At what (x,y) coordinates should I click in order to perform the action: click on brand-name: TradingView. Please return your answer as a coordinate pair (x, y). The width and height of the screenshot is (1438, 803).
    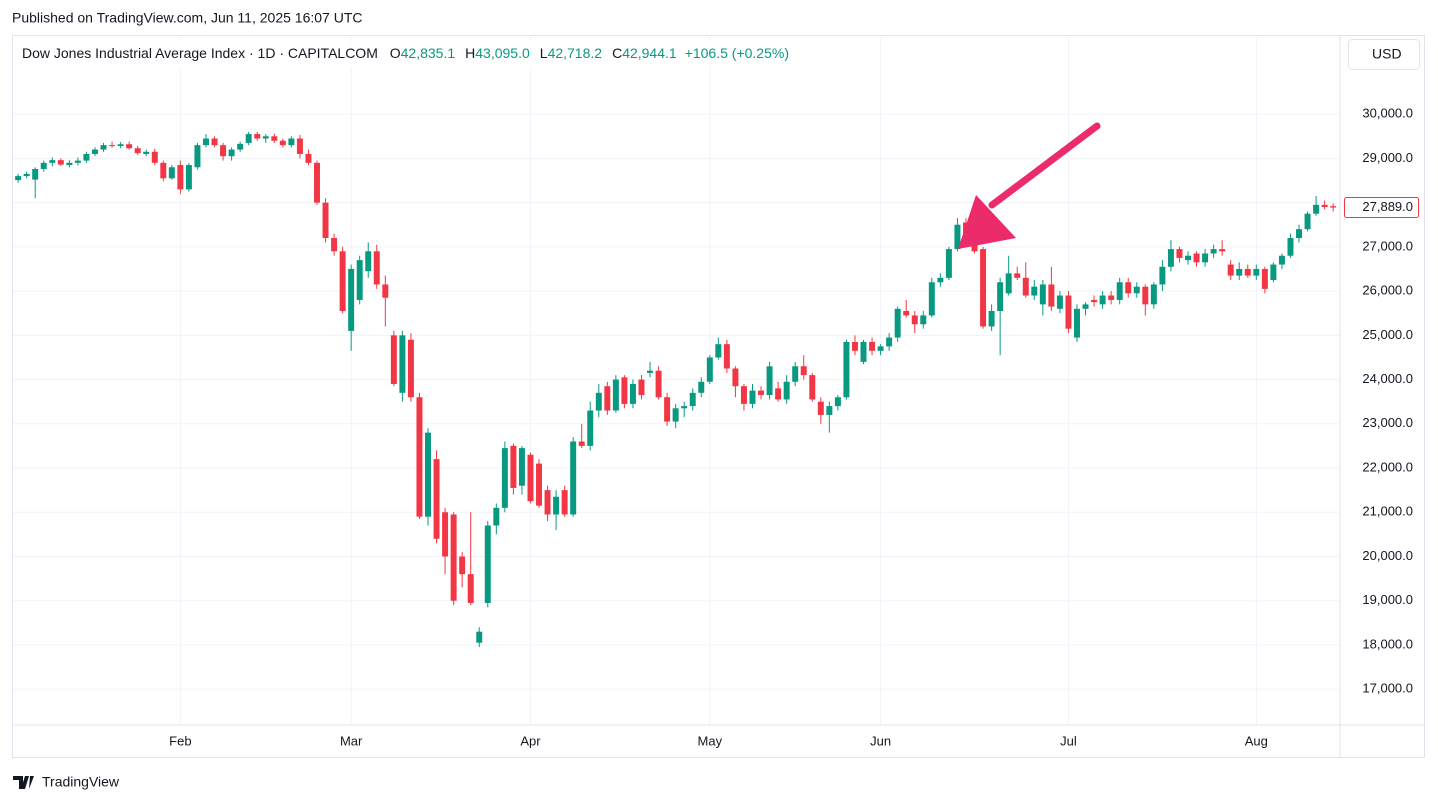
    Looking at the image, I should click on (81, 782).